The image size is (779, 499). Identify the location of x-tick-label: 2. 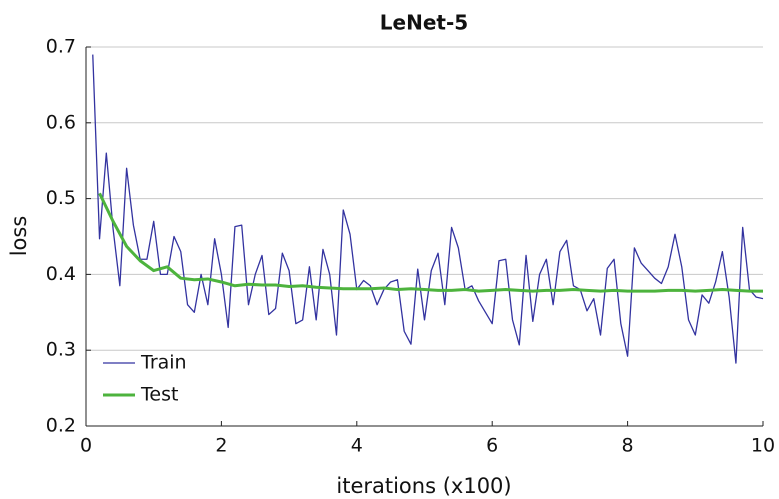
(221, 446).